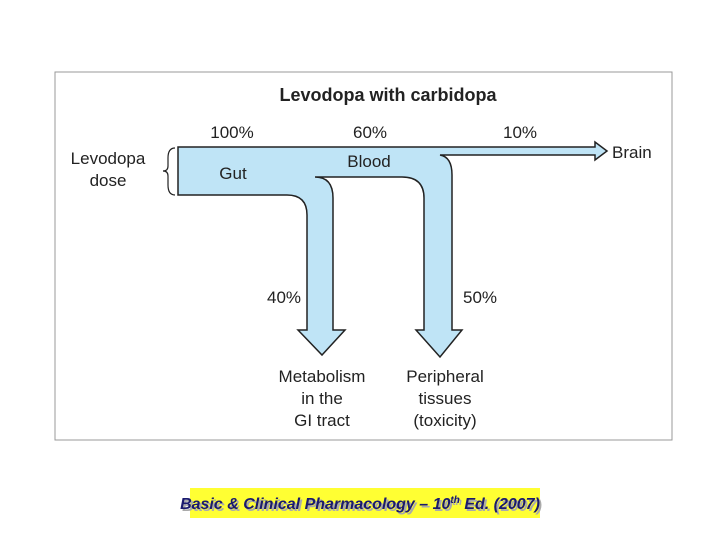 The width and height of the screenshot is (720, 545). What do you see at coordinates (108, 180) in the screenshot?
I see `text-line: dose` at bounding box center [108, 180].